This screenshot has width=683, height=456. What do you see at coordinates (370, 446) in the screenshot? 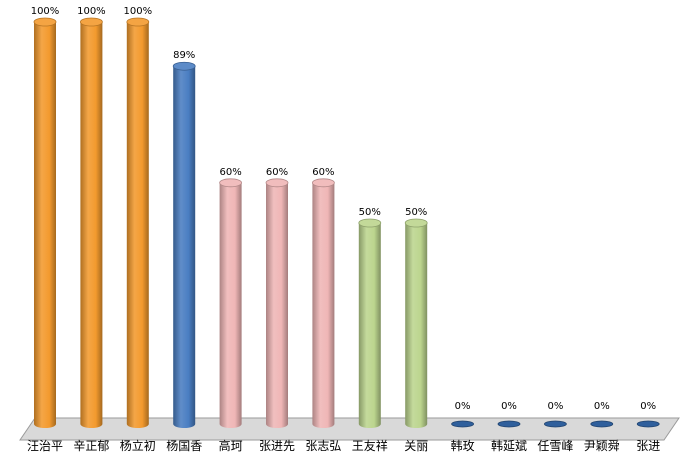
I see `category-label: 王友祥` at bounding box center [370, 446].